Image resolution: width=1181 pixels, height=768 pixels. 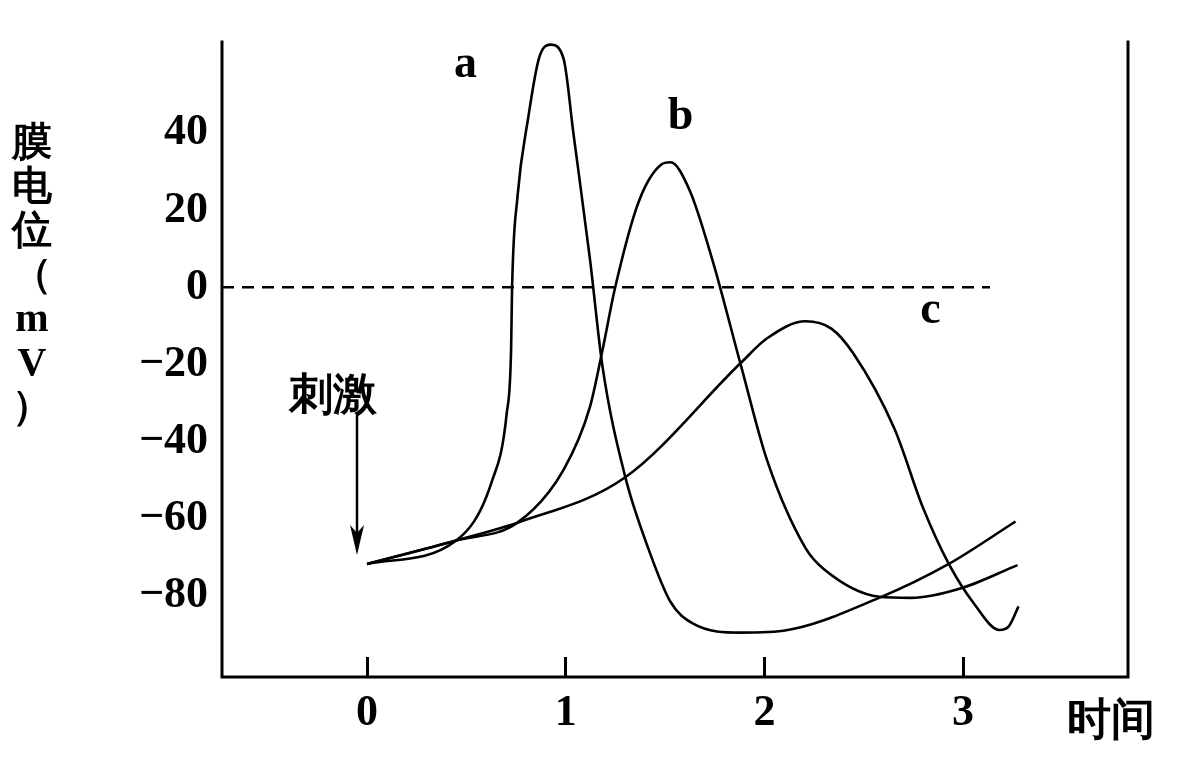 I want to click on y-tick-label: −20, so click(x=173, y=361).